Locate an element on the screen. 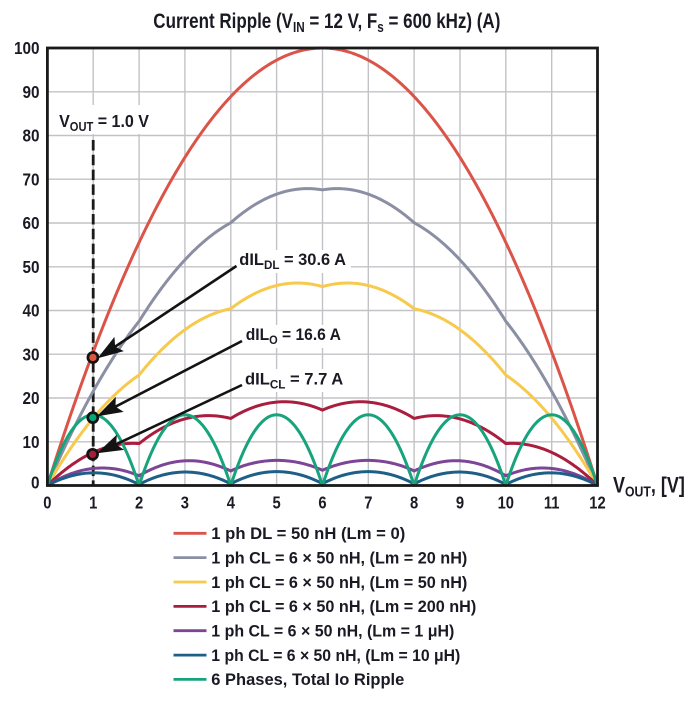  svg-text: 7 is located at coordinates (368, 503).